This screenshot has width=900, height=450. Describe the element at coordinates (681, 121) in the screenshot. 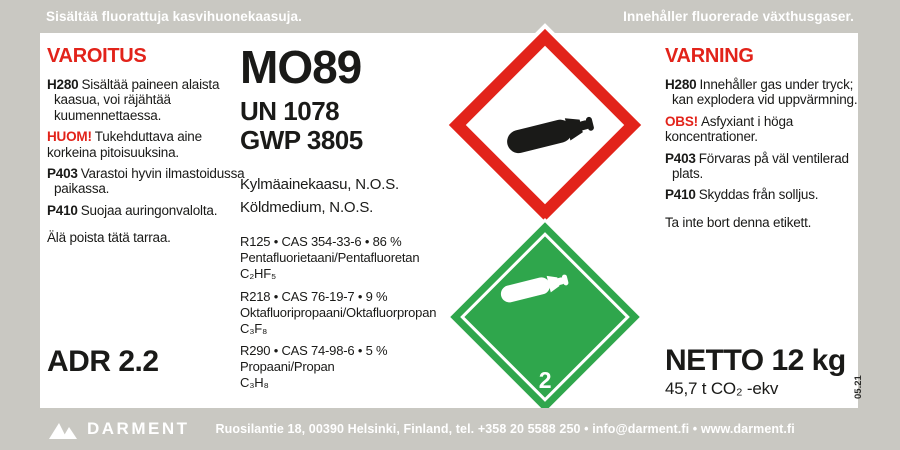

I see `obs-code: OBS!` at that location.